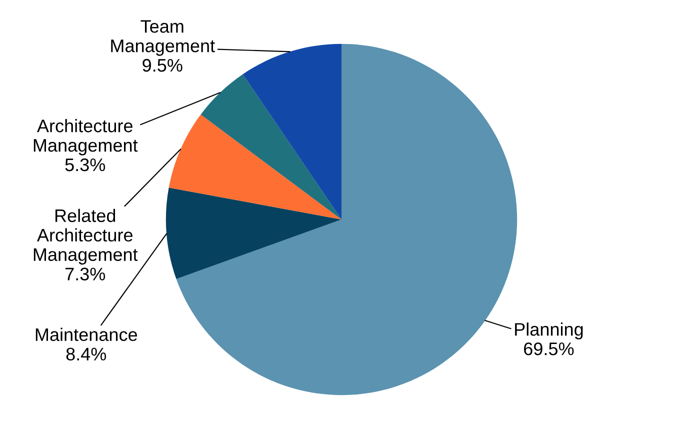  Describe the element at coordinates (162, 65) in the screenshot. I see `data-label: 9.5%` at that location.